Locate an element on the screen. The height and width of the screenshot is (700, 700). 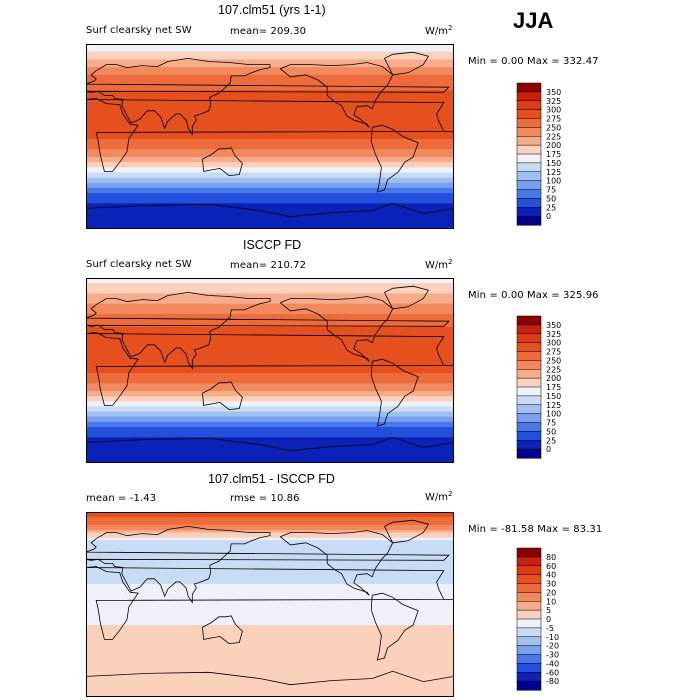
map-frame is located at coordinates (270, 604).